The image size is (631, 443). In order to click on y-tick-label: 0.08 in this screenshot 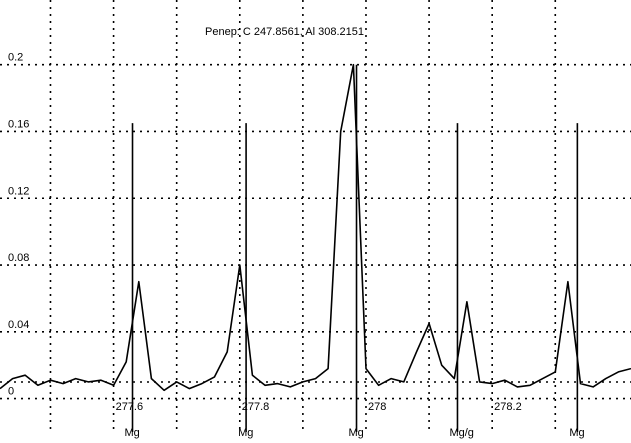, I will do `click(18, 258)`.